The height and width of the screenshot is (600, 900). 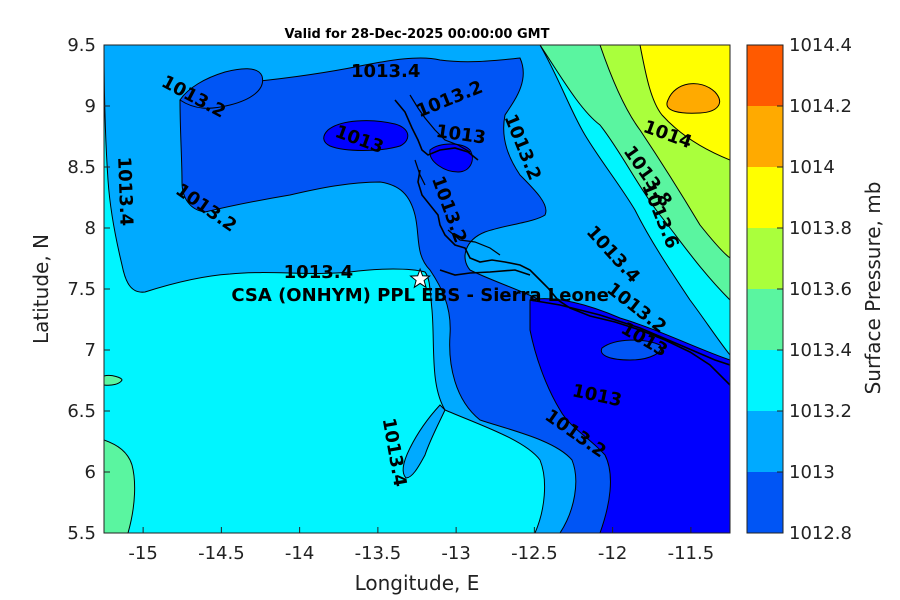 I want to click on colorbar-tick-label: 1013.2, so click(x=820, y=411).